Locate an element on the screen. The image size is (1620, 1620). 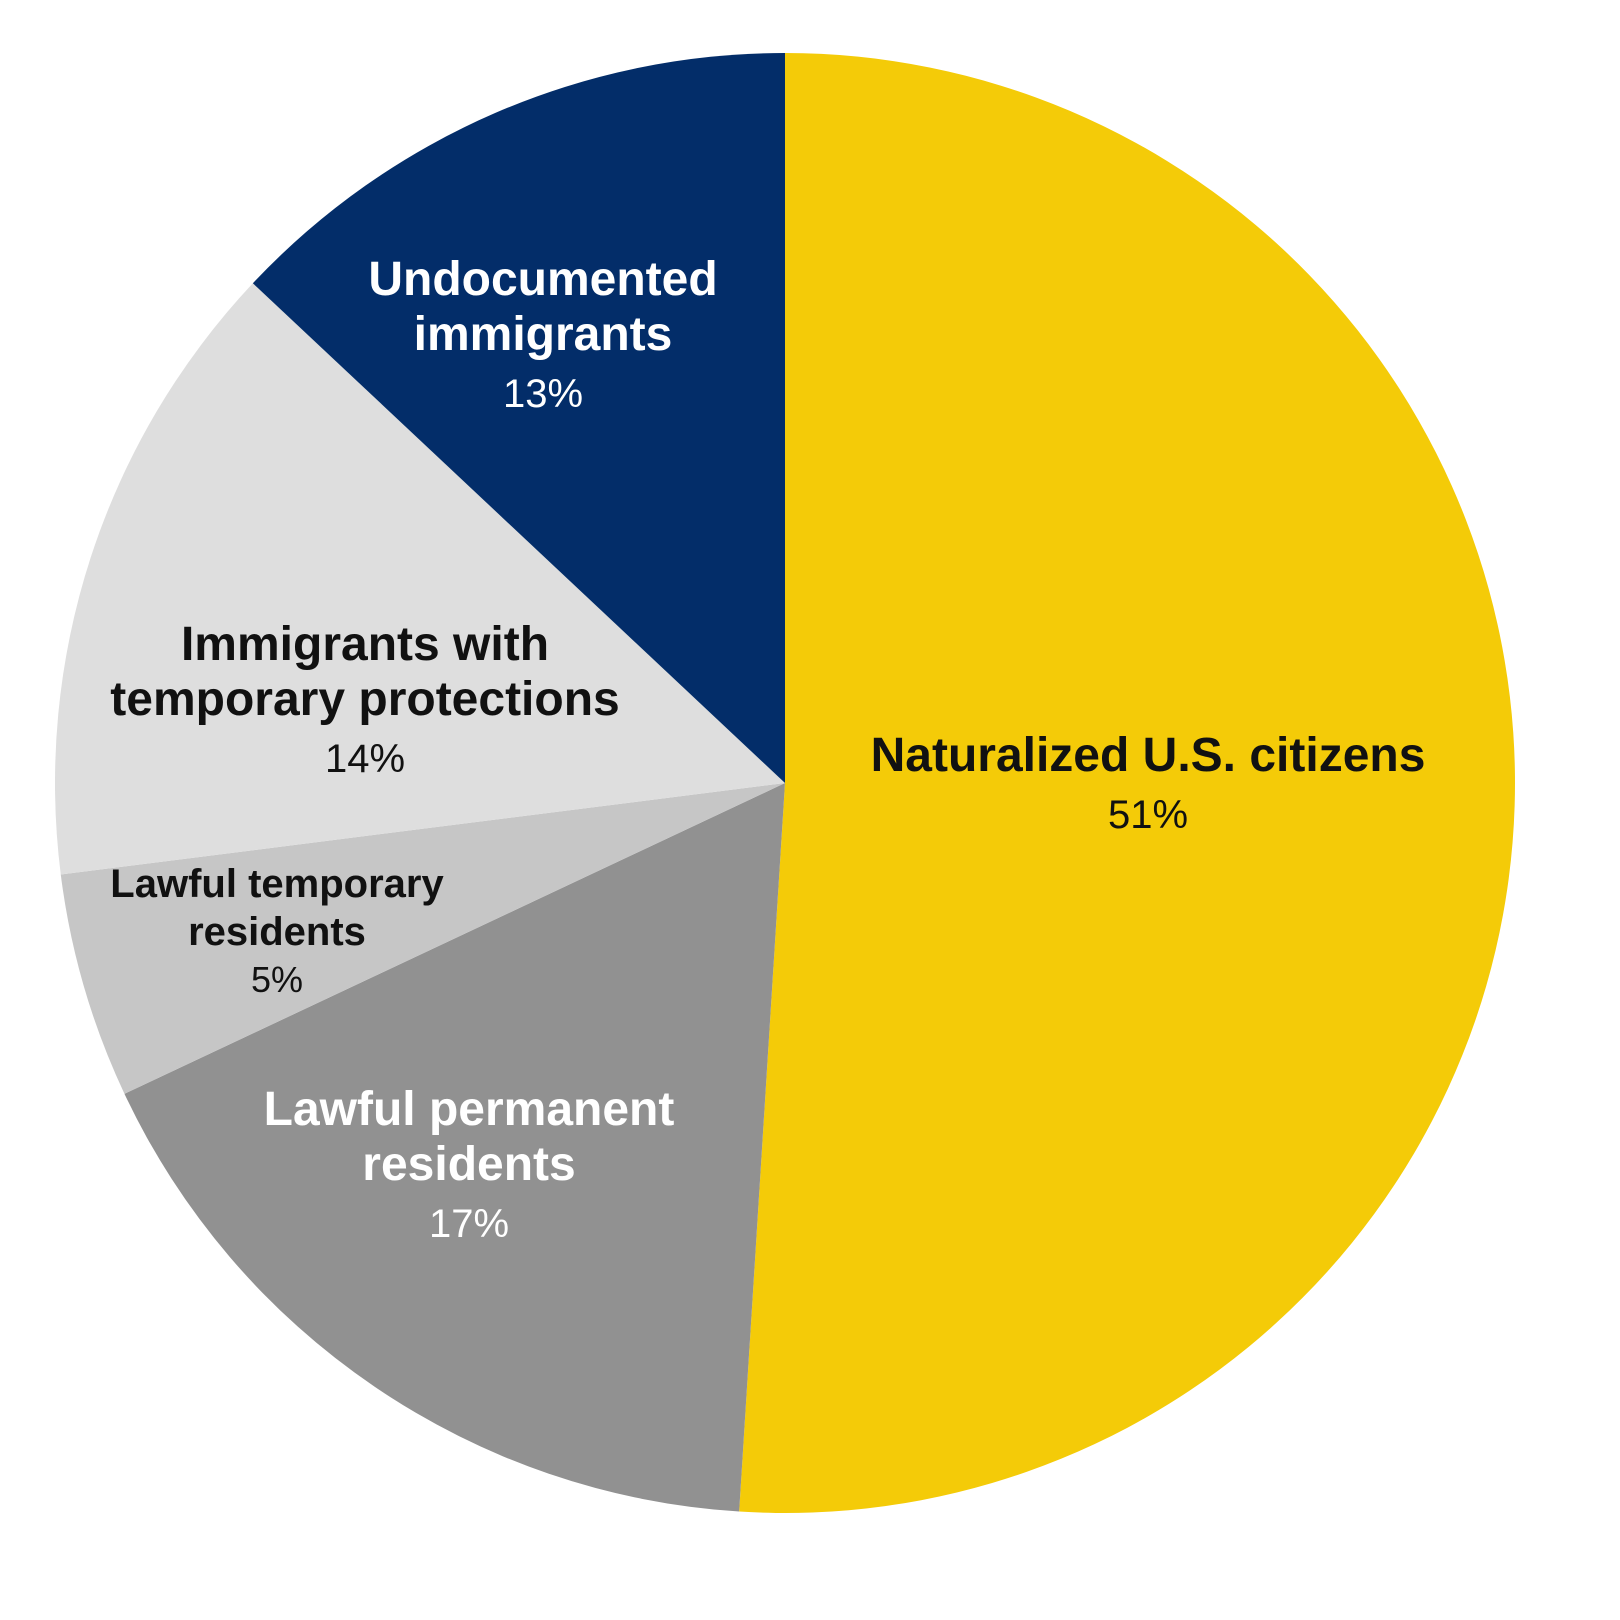
slice-label: Immigrants with temporary protections 14% is located at coordinates (365, 698).